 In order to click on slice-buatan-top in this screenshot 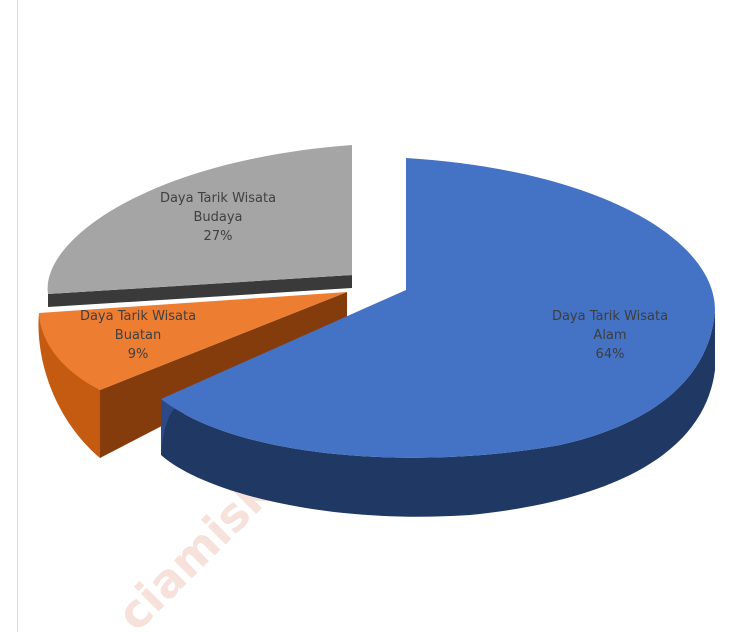, I will do `click(193, 341)`.